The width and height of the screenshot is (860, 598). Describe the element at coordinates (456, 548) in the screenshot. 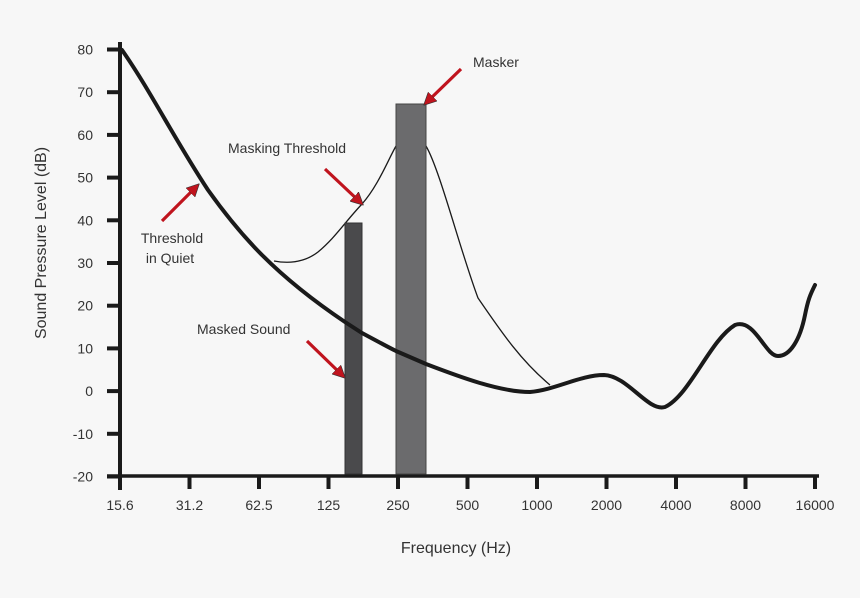

I see `x-axis-label: Frequency (Hz)` at that location.